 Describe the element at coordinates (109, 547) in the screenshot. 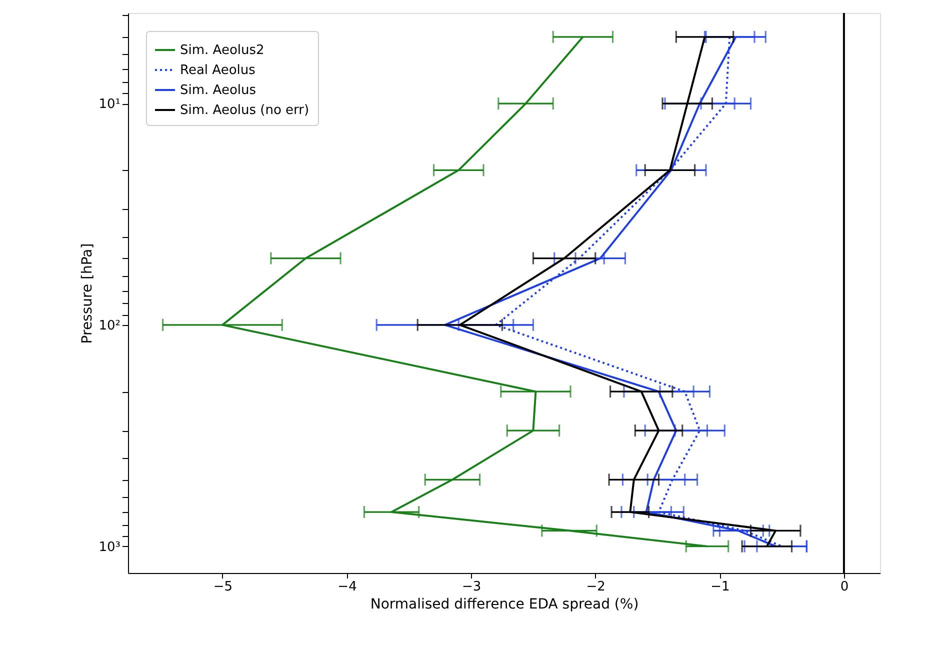

I see `y-tick-label: 10³` at that location.